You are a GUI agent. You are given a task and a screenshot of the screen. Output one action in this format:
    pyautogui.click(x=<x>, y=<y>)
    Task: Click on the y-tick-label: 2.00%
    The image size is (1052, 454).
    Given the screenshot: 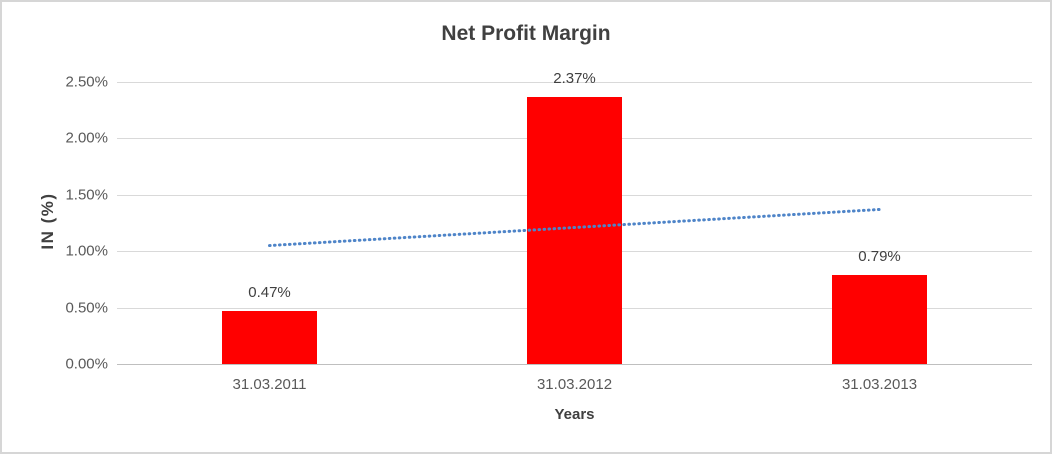 What is the action you would take?
    pyautogui.click(x=86, y=138)
    